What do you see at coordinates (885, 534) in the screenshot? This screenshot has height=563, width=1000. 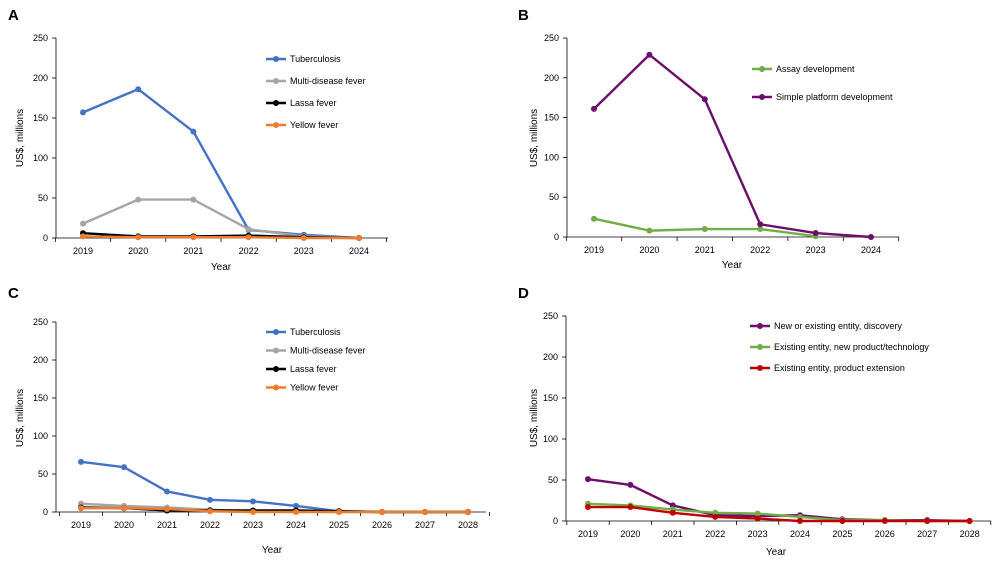 I see `x-tick-label: 2026` at bounding box center [885, 534].